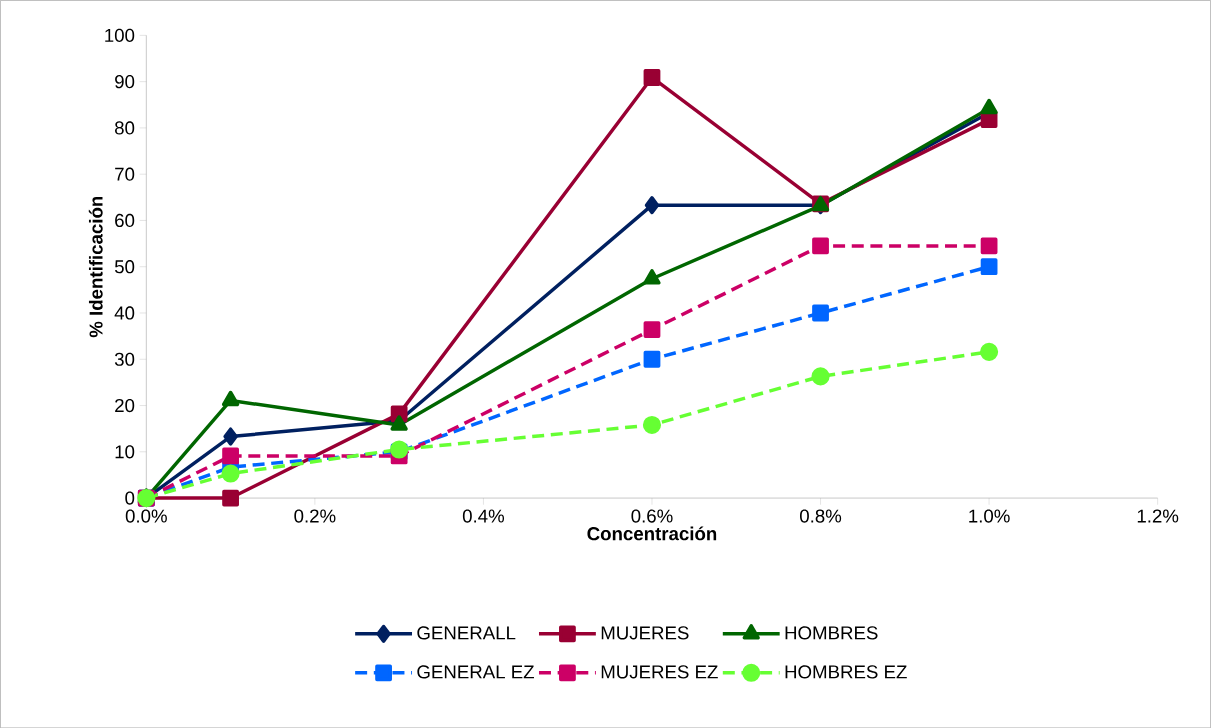 This screenshot has width=1211, height=728. I want to click on y-tick-label: 80, so click(125, 128).